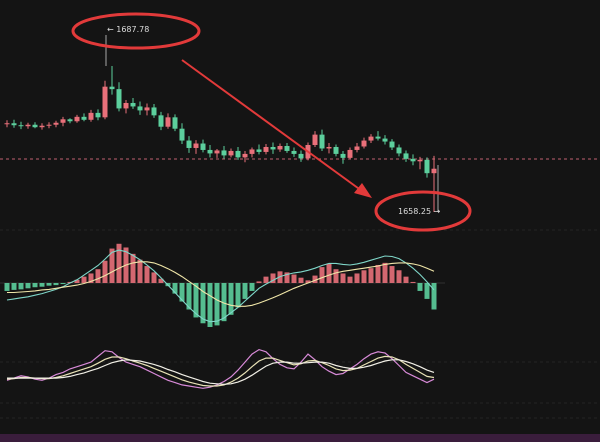 This screenshot has width=600, height=442. Describe the element at coordinates (300, 438) in the screenshot. I see `bottom-indicator-strip` at that location.